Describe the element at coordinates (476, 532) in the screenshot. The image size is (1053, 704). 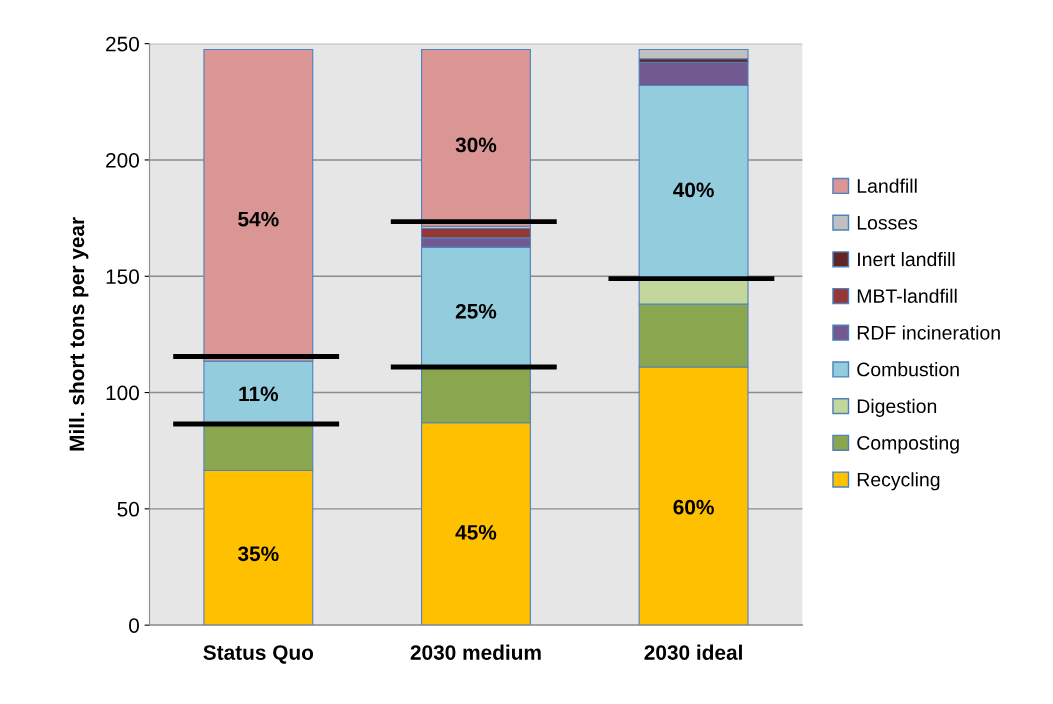
I see `annotation: 45%` at that location.